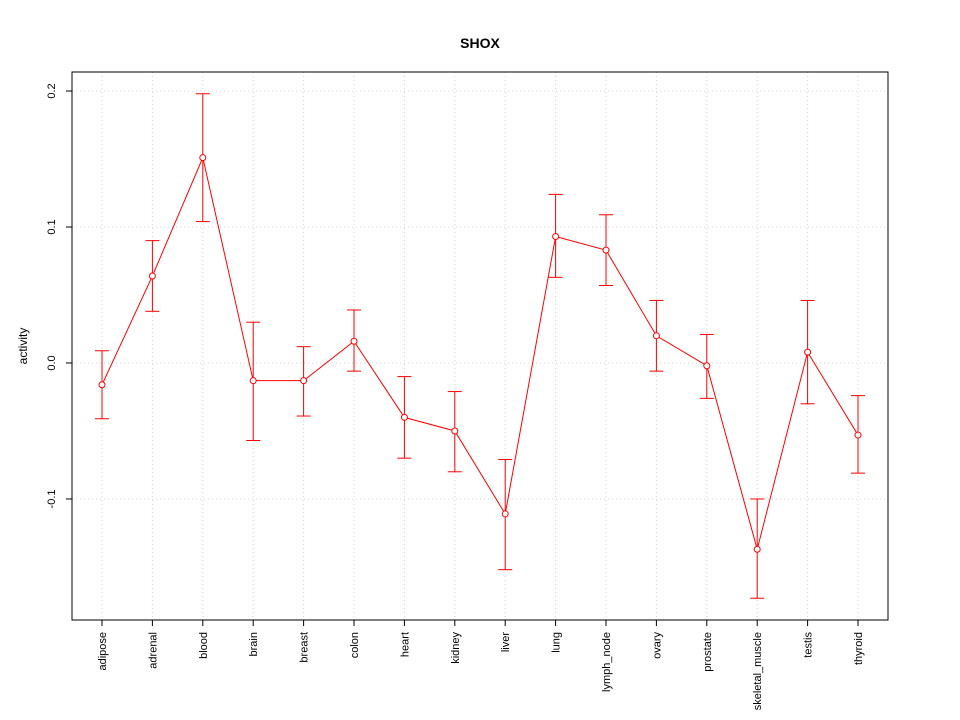  Describe the element at coordinates (23, 346) in the screenshot. I see `y-axis-label: activity` at that location.